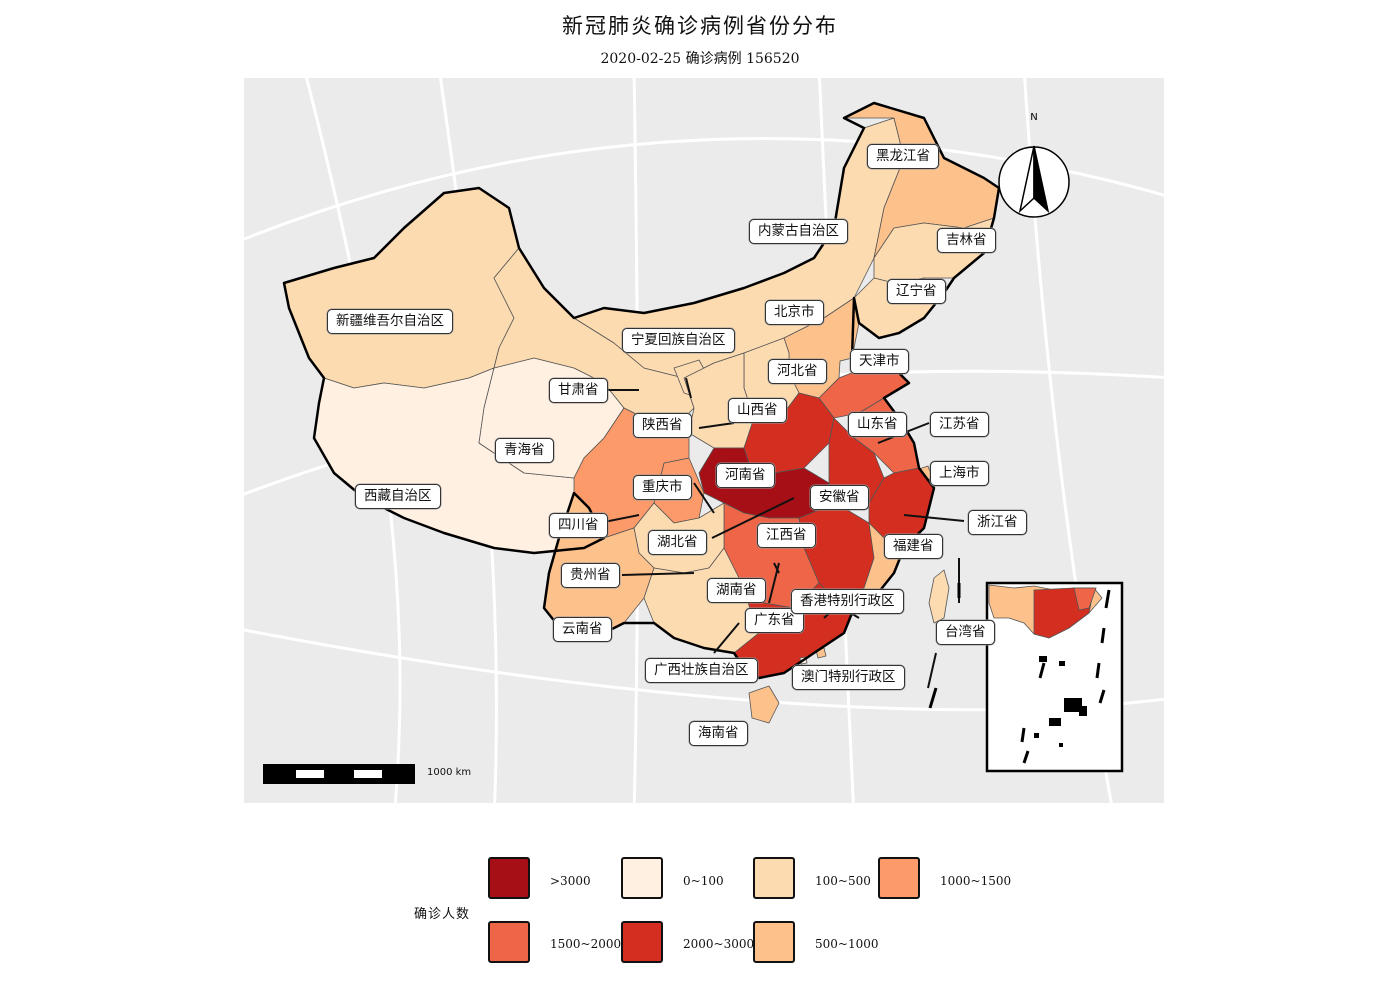 The image size is (1400, 999). Describe the element at coordinates (524, 450) in the screenshot. I see `label-qinghai: 青海省` at that location.